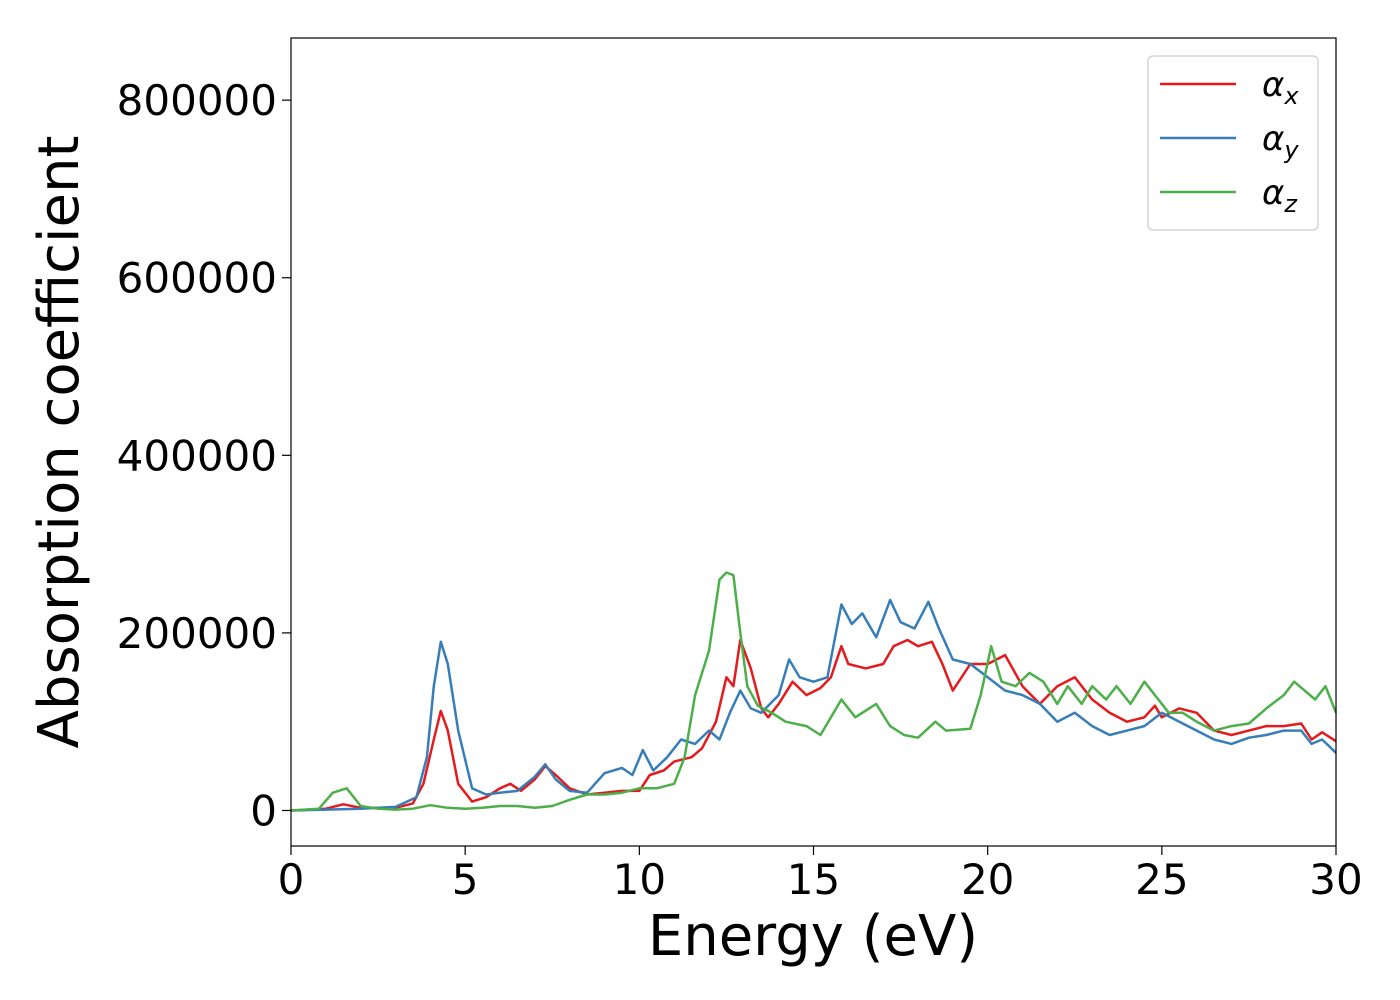 The width and height of the screenshot is (1400, 1000). What do you see at coordinates (1280, 87) in the screenshot?
I see `legend-label-x: αx` at bounding box center [1280, 87].